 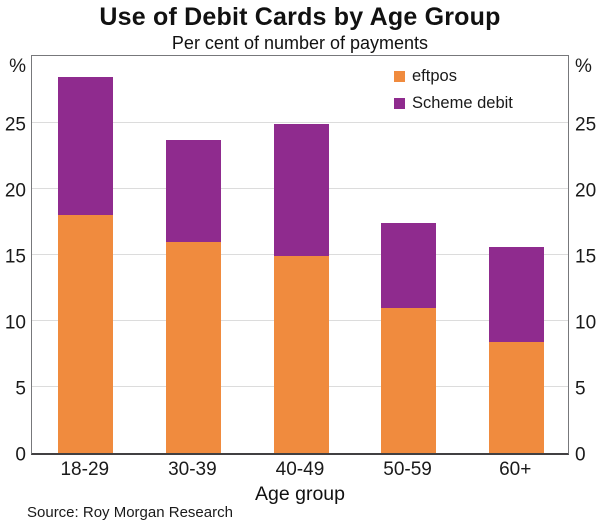 I want to click on x-tick-60-: 60+, so click(x=515, y=469).